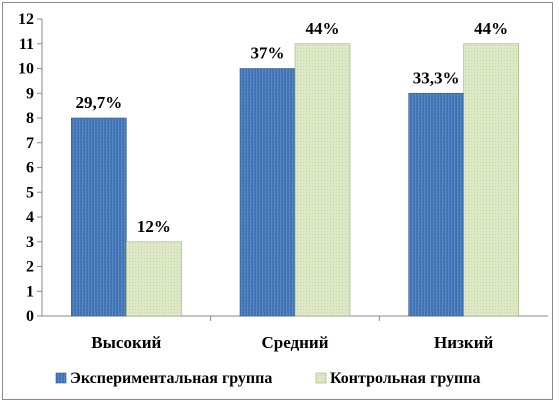 The width and height of the screenshot is (559, 404). Describe the element at coordinates (26, 19) in the screenshot. I see `y-tick-label: 12` at that location.